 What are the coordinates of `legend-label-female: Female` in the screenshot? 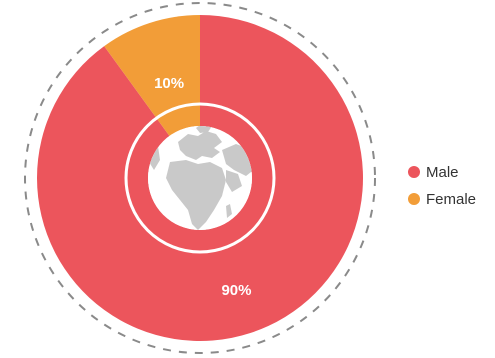 It's located at (451, 199).